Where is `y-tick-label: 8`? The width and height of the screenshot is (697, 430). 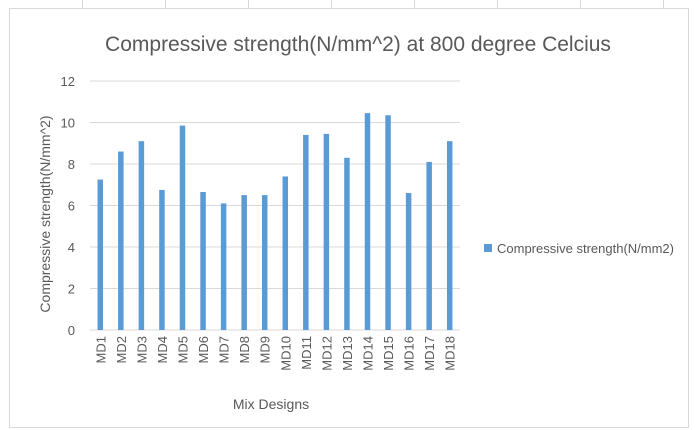 y-tick-label: 8 is located at coordinates (71, 164).